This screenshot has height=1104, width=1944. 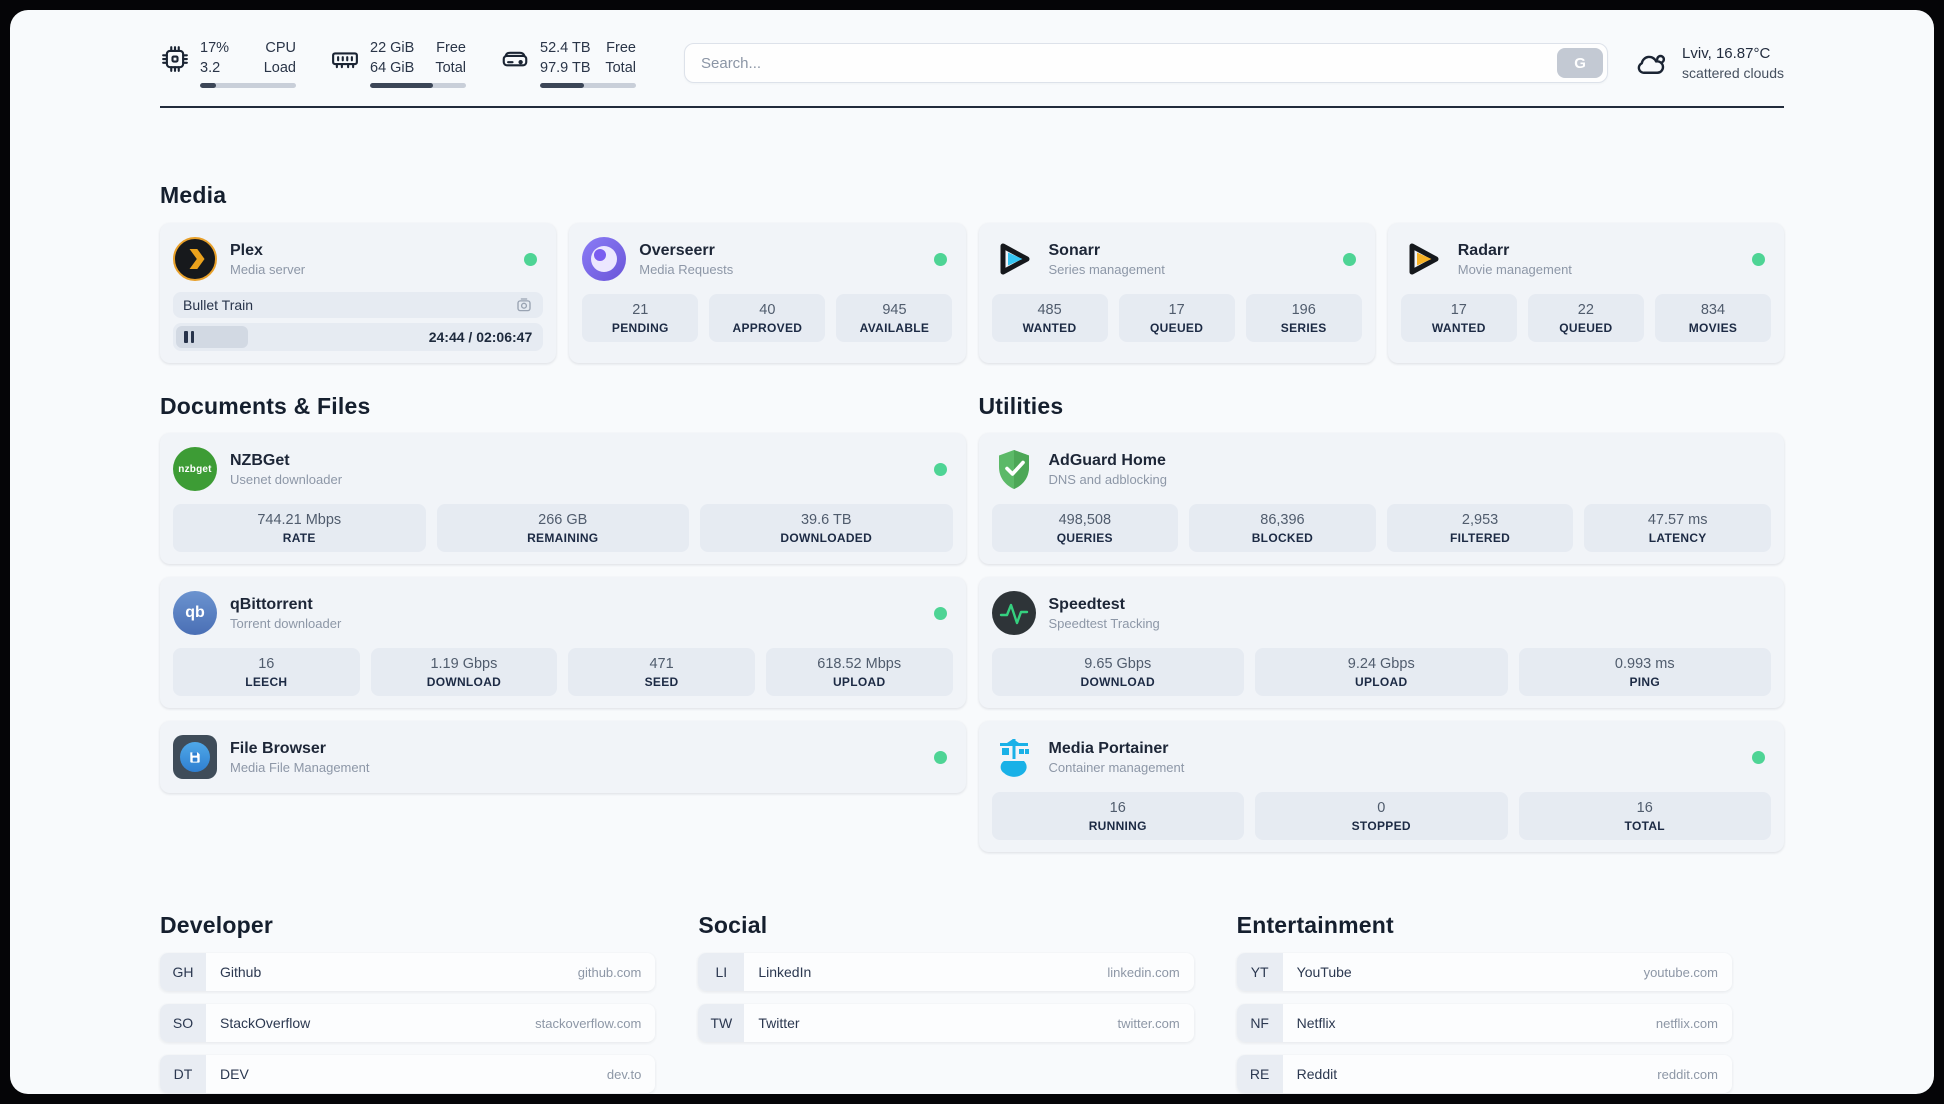 What do you see at coordinates (1726, 53) in the screenshot?
I see `weather-location: Lviv, 16.87°C` at bounding box center [1726, 53].